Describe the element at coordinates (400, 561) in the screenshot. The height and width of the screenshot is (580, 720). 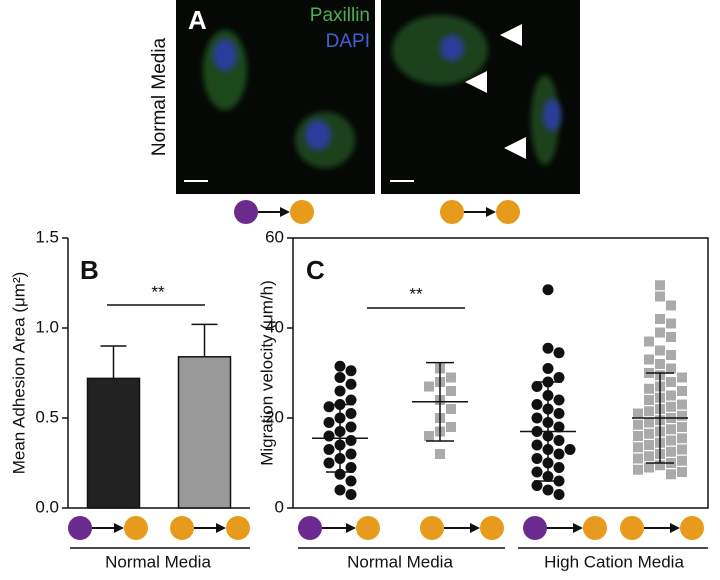
I see `group-label: Normal Media` at that location.